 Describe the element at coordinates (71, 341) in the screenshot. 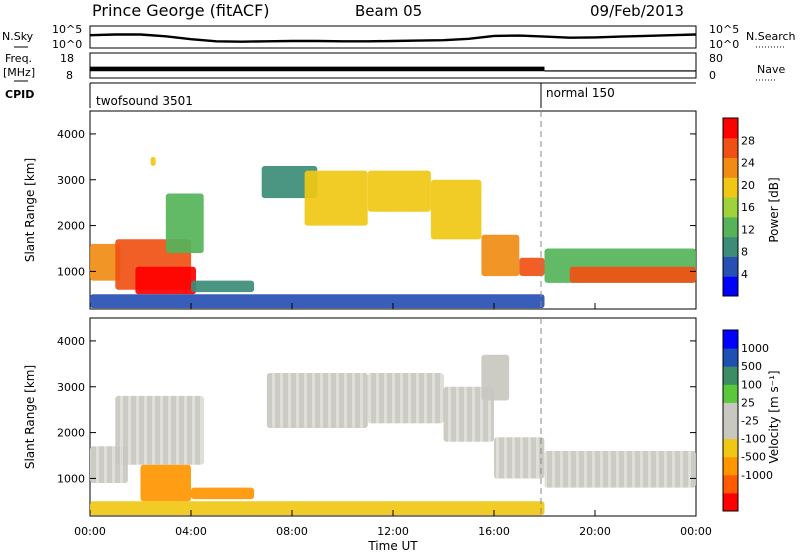

I see `velocity-ytick-label-4: 4000` at that location.